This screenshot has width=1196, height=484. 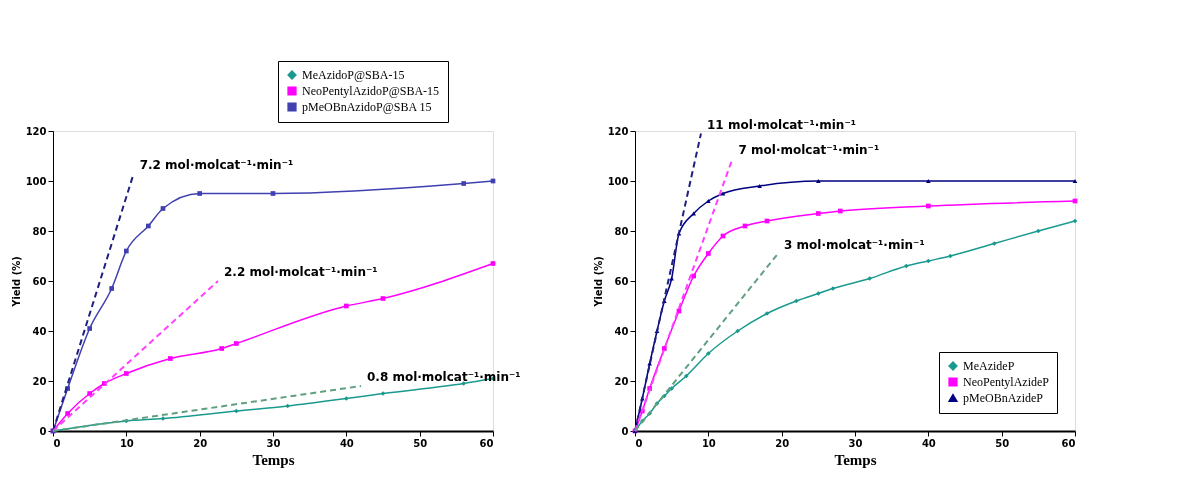 I want to click on legend-label: MeAzidoP@SBA-15, so click(x=353, y=75).